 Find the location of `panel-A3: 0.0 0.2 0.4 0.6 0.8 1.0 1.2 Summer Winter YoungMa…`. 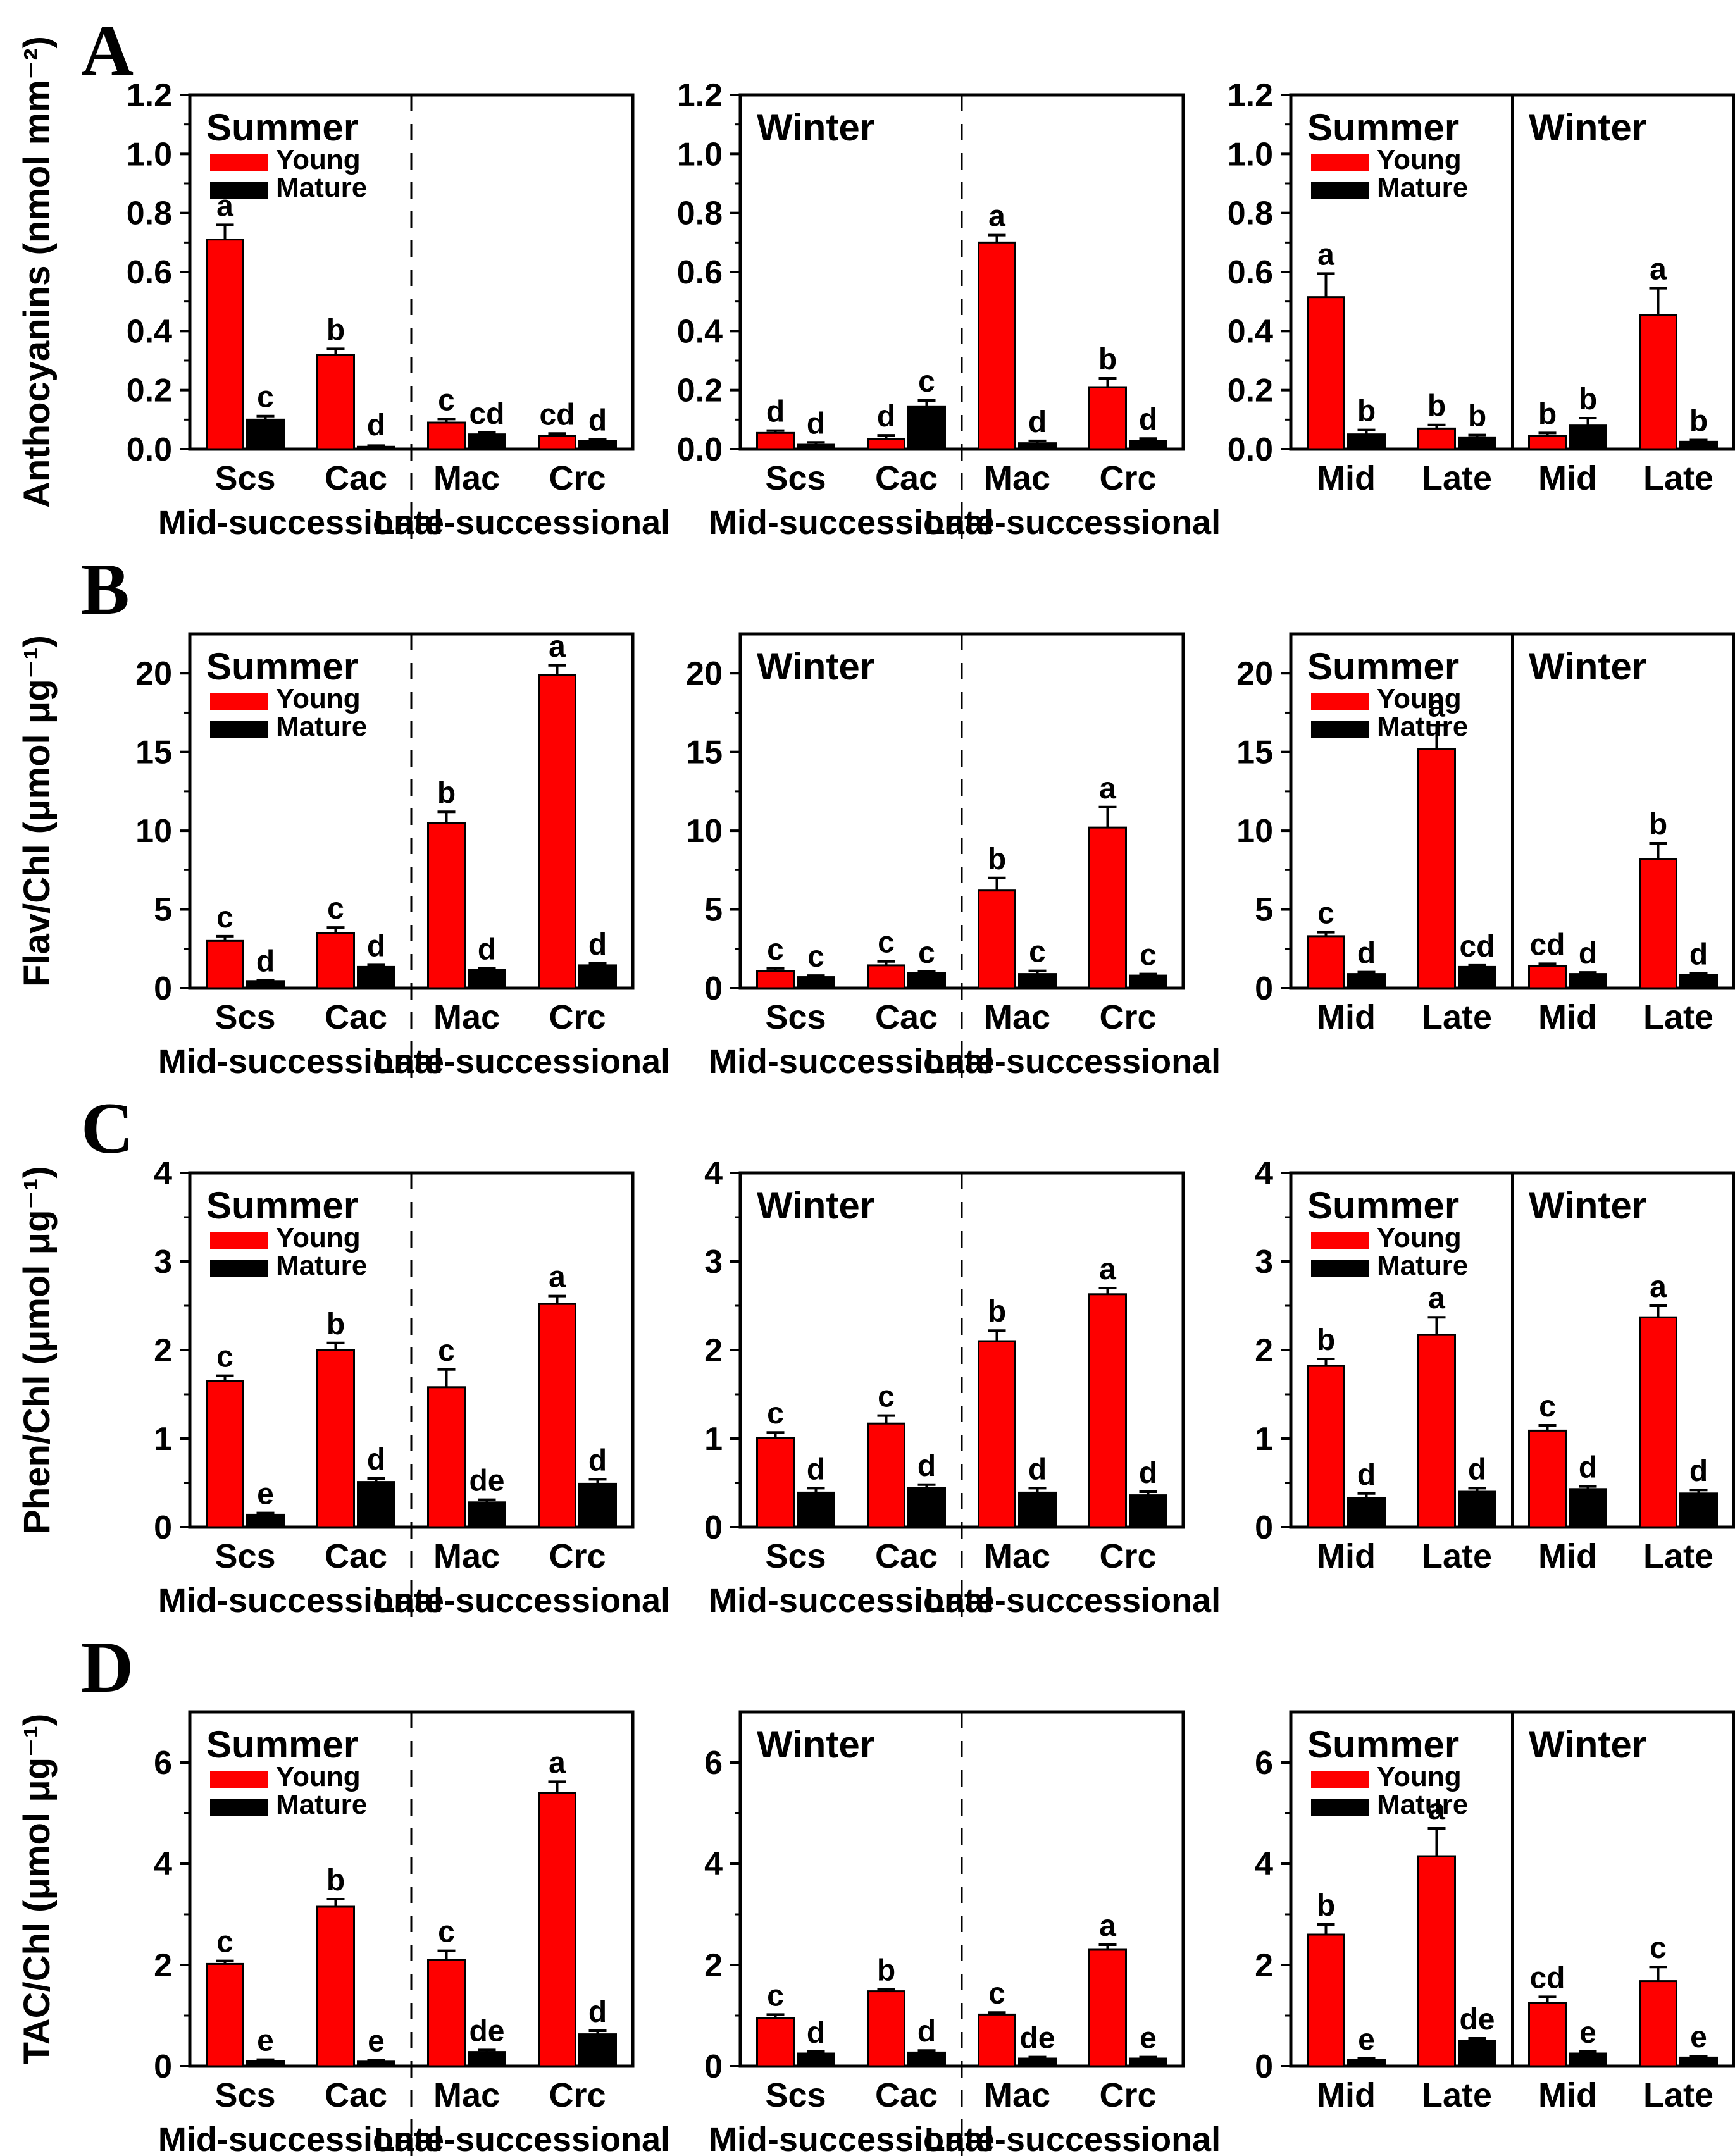

panel-A3: 0.0 0.2 0.4 0.6 0.8 1.0 1.2 Summer Winter YoungMa… is located at coordinates (1481, 287).